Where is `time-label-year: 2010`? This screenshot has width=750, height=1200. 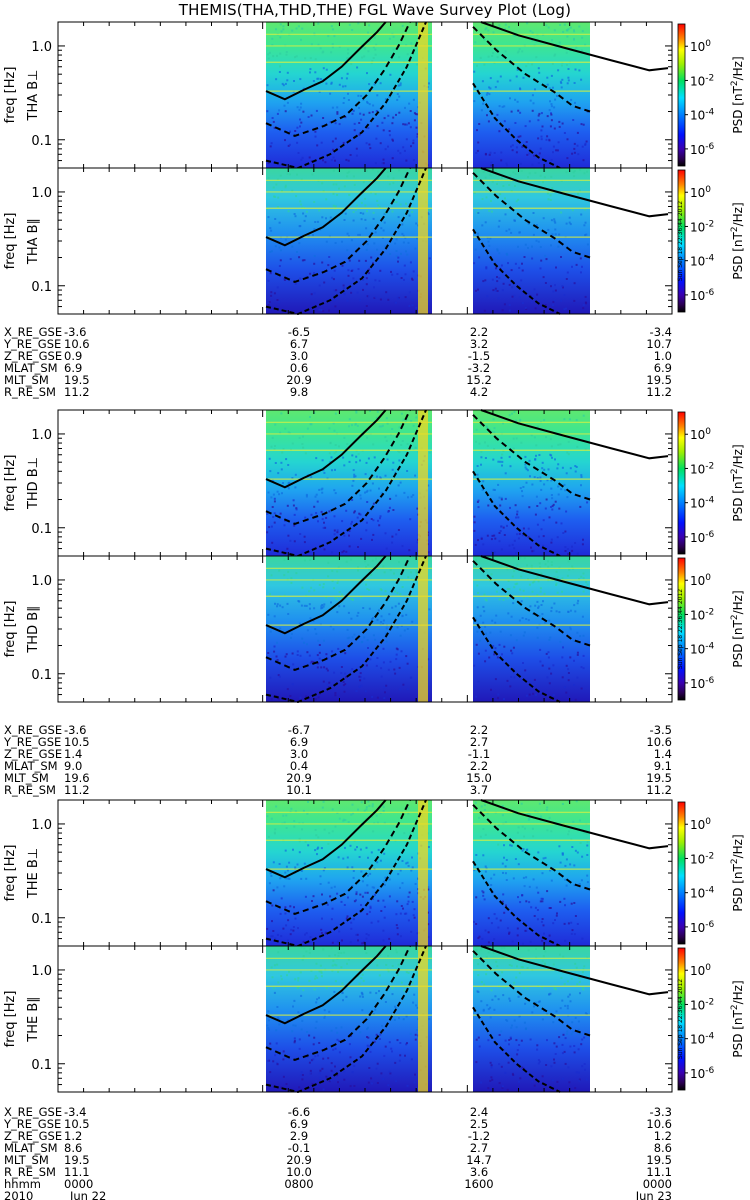 time-label-year: 2010 is located at coordinates (18, 1194).